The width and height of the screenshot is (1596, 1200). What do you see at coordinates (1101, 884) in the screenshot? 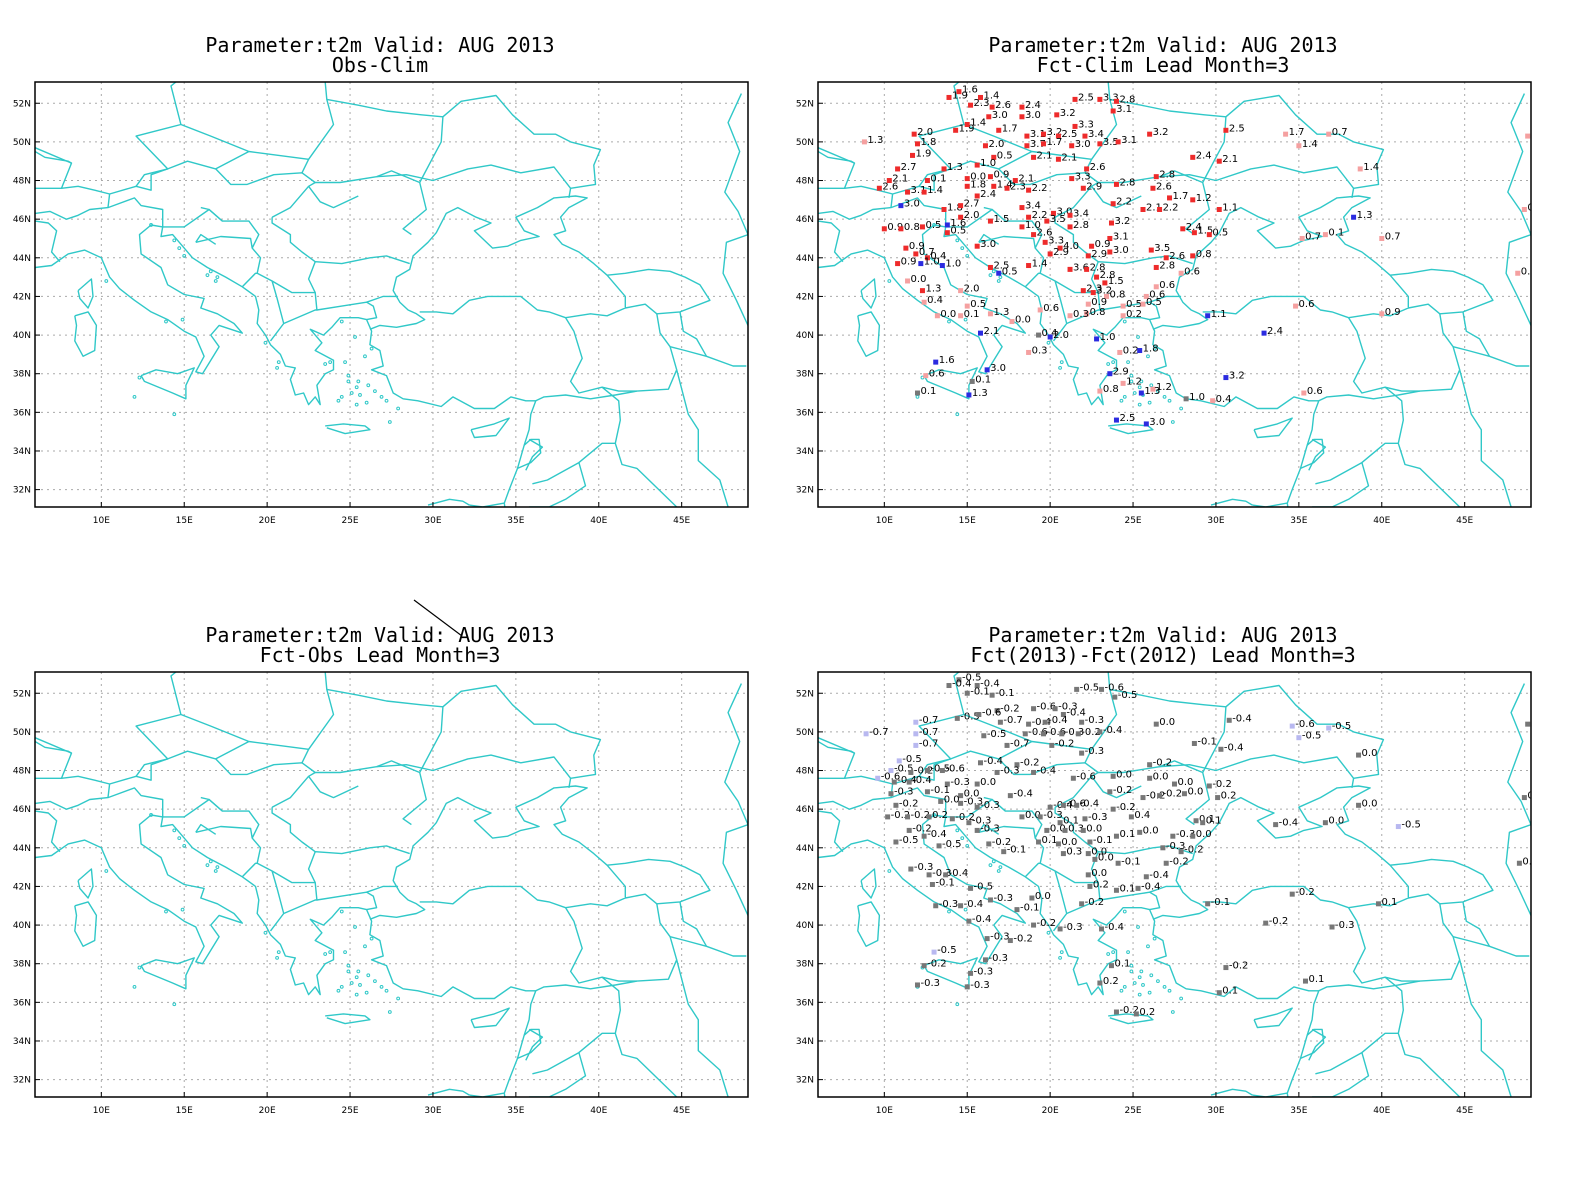
I see `station-value: 0.2` at bounding box center [1101, 884].